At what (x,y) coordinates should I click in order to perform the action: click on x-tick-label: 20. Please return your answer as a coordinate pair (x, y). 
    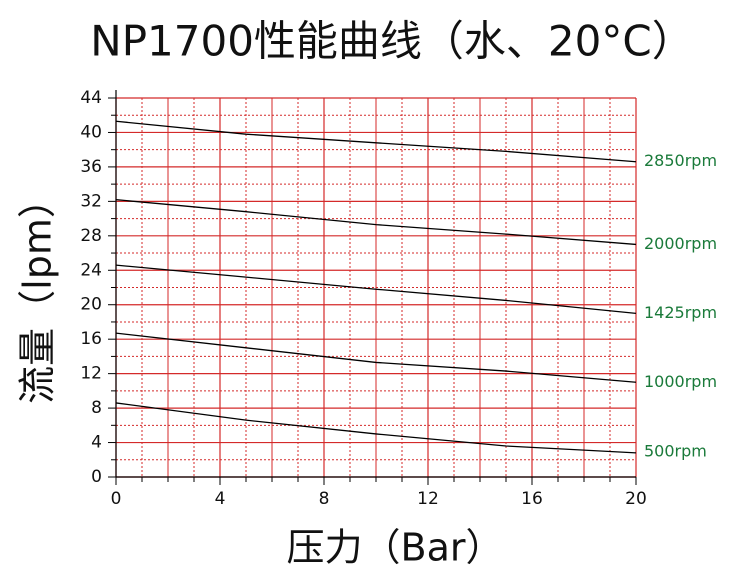
    Looking at the image, I should click on (636, 499).